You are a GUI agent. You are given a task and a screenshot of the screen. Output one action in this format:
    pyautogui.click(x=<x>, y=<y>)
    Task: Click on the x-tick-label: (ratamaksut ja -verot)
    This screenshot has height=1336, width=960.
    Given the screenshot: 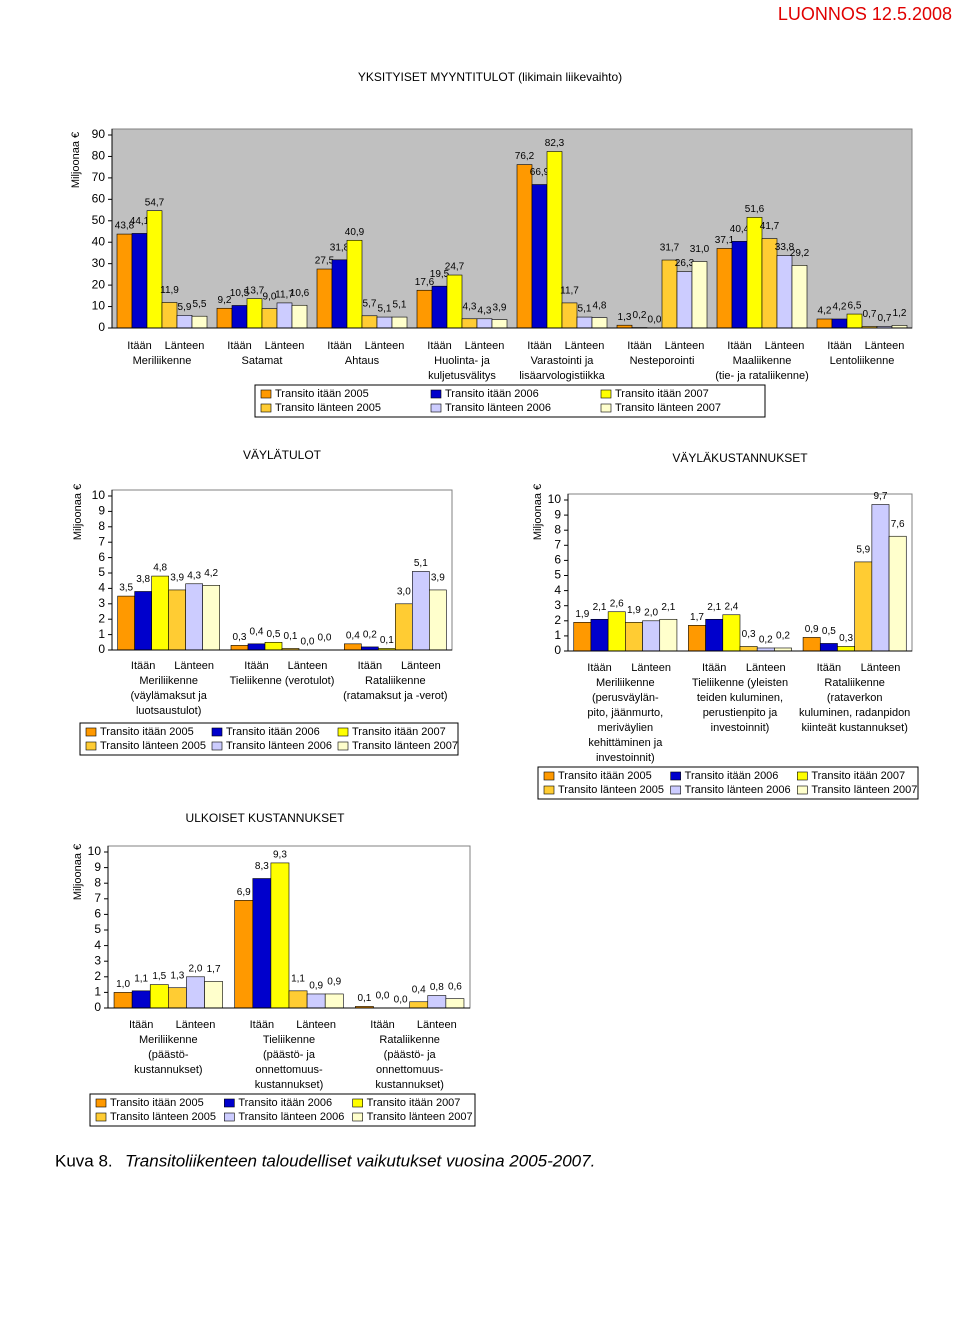 What is the action you would take?
    pyautogui.click(x=395, y=696)
    